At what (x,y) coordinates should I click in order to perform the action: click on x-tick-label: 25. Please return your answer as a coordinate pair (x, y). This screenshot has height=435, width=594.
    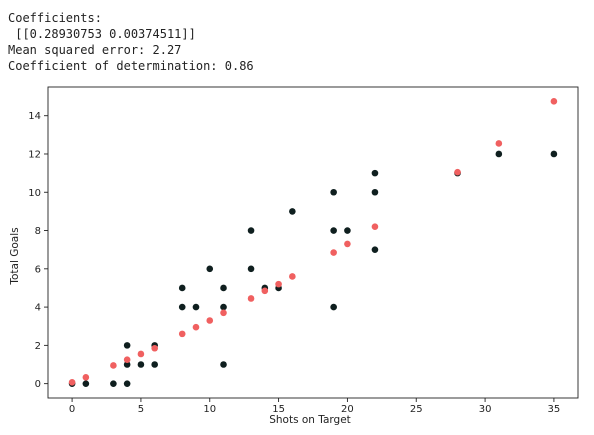
    Looking at the image, I should click on (416, 409).